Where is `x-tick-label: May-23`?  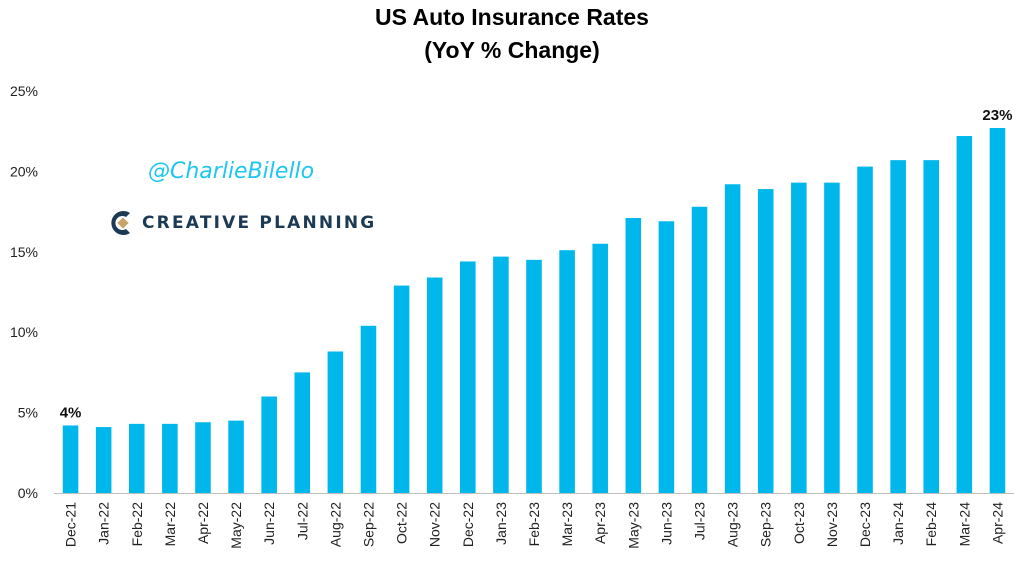
x-tick-label: May-23 is located at coordinates (633, 525).